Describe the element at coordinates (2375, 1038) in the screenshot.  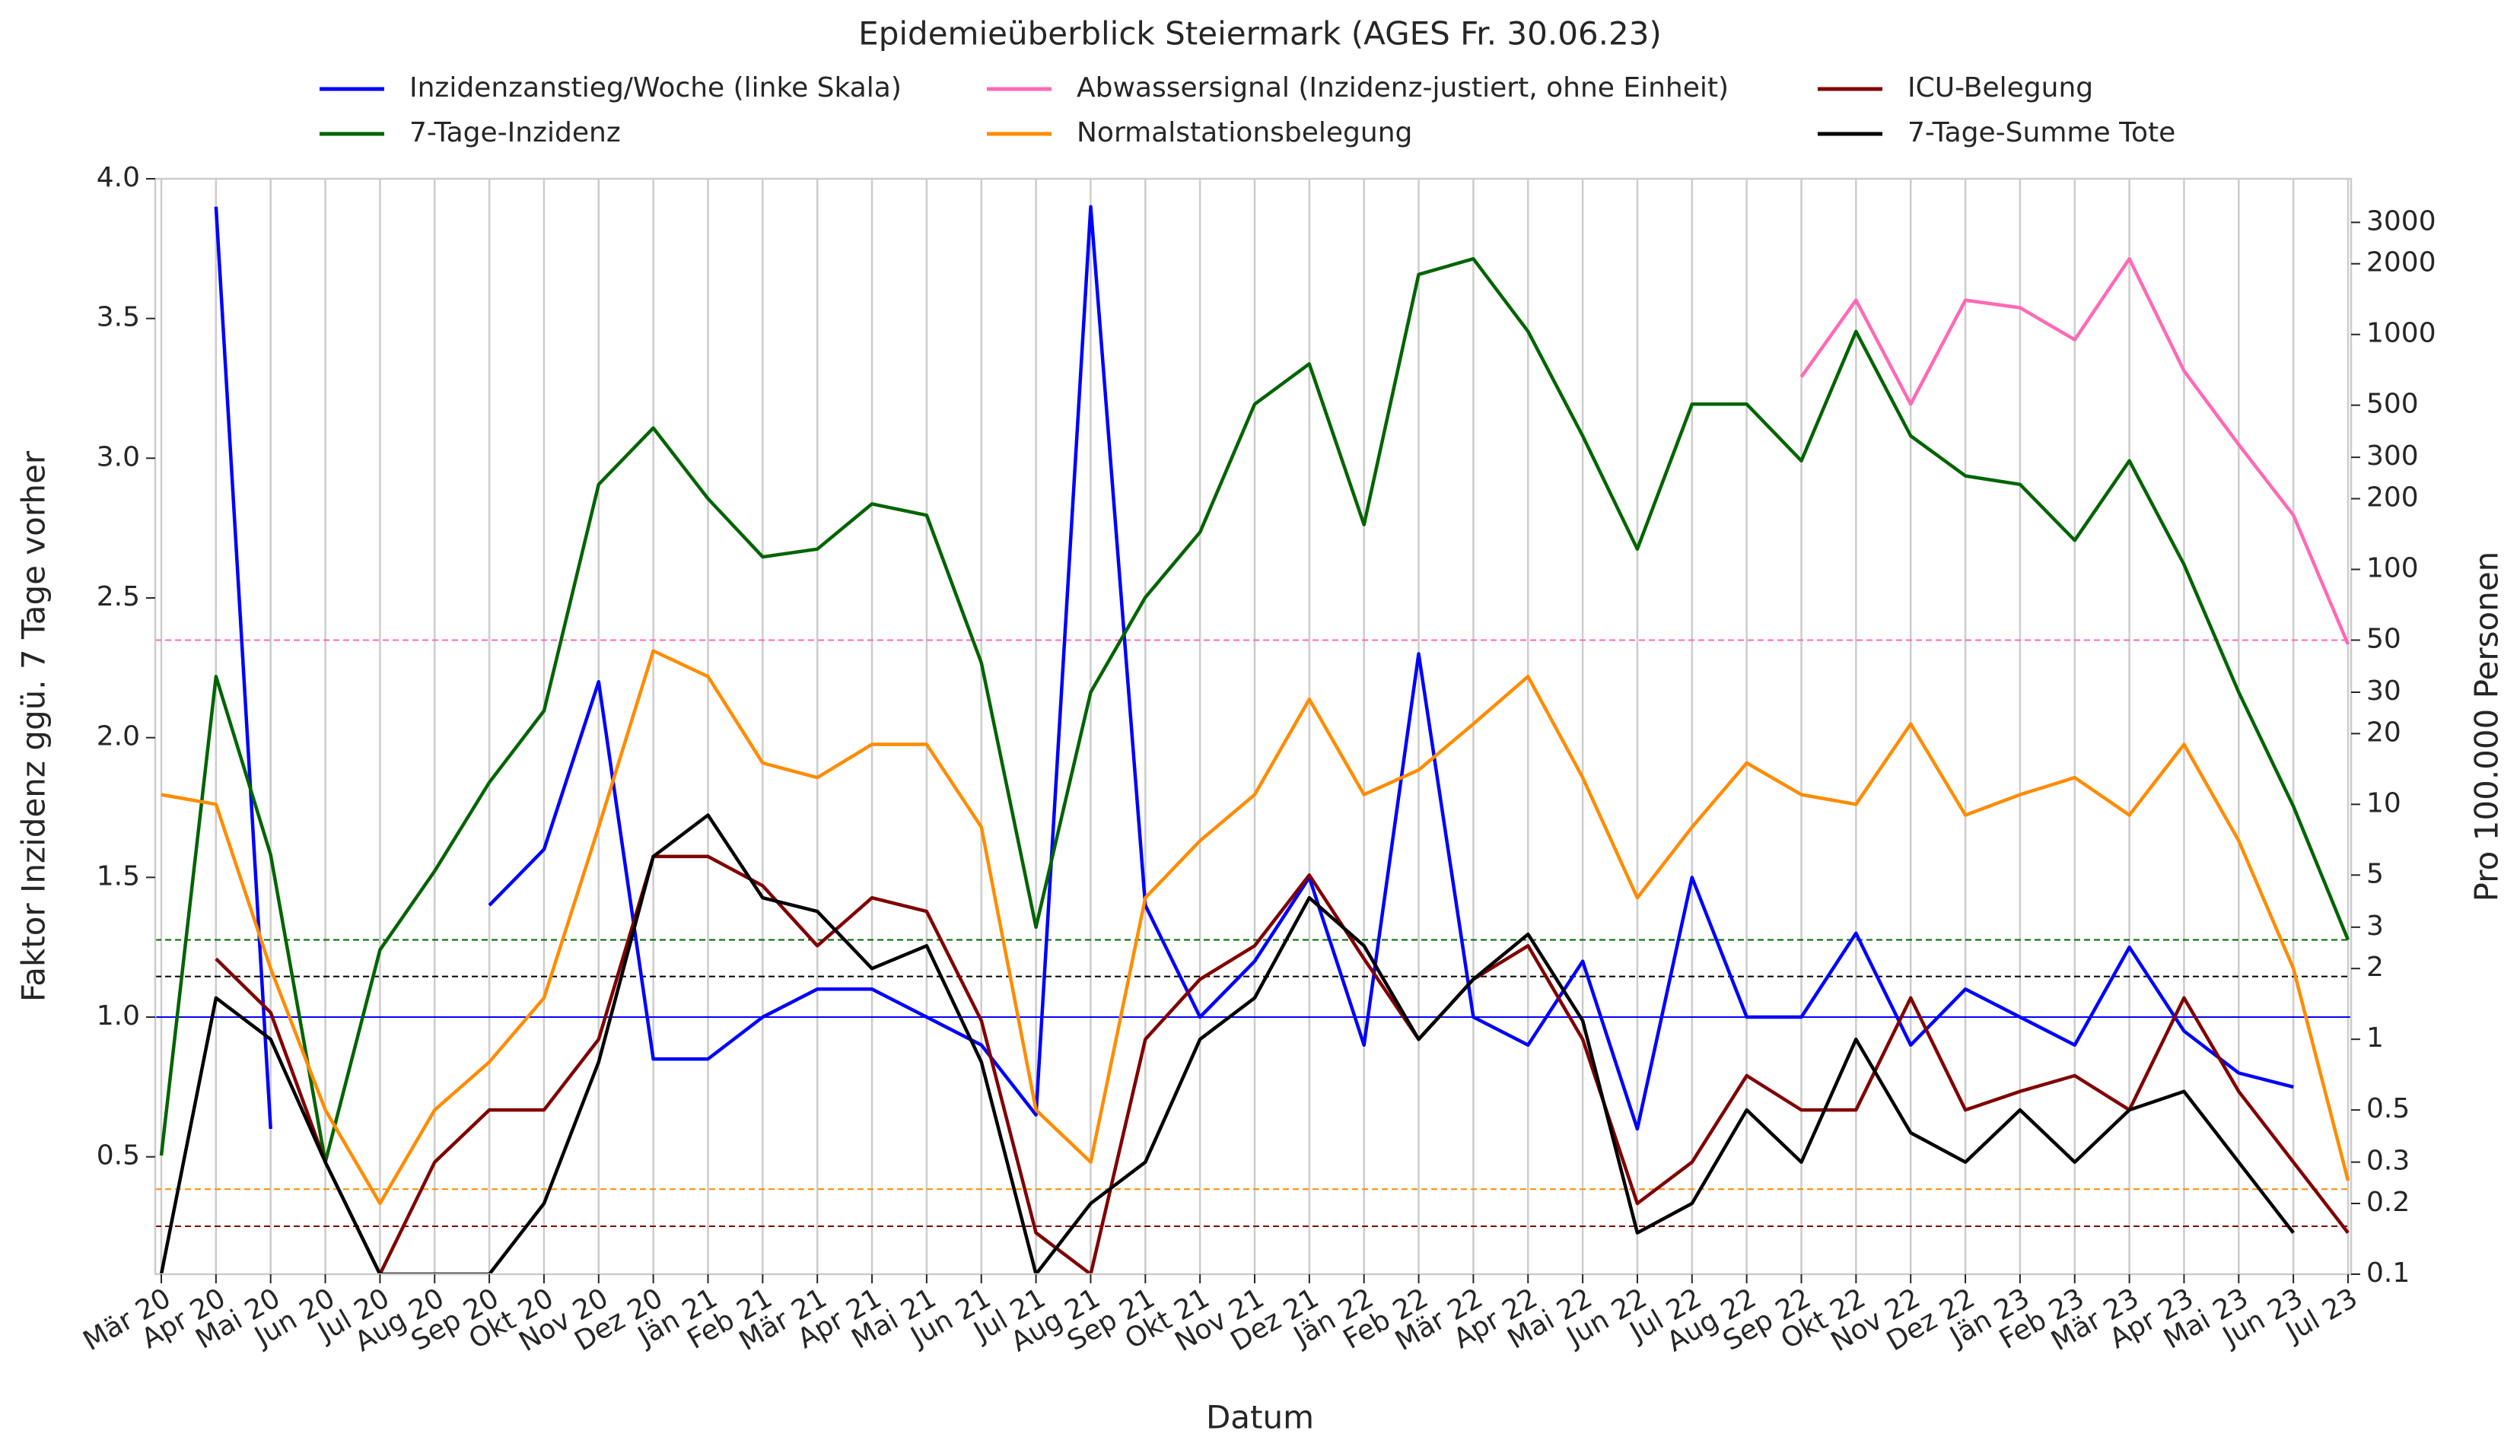
I see `y2-tick-label: 1` at that location.